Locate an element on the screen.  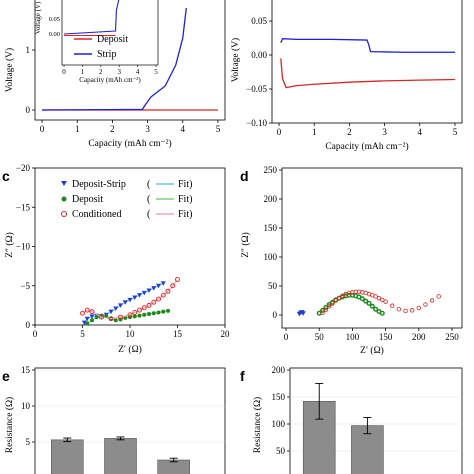
panel-b-series-strip-line is located at coordinates (367, 45).